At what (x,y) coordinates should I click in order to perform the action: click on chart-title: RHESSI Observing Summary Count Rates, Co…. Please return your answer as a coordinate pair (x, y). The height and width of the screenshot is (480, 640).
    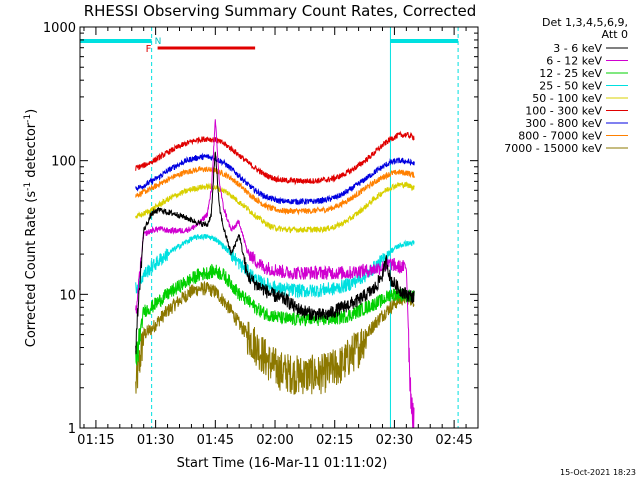
    Looking at the image, I should click on (280, 11).